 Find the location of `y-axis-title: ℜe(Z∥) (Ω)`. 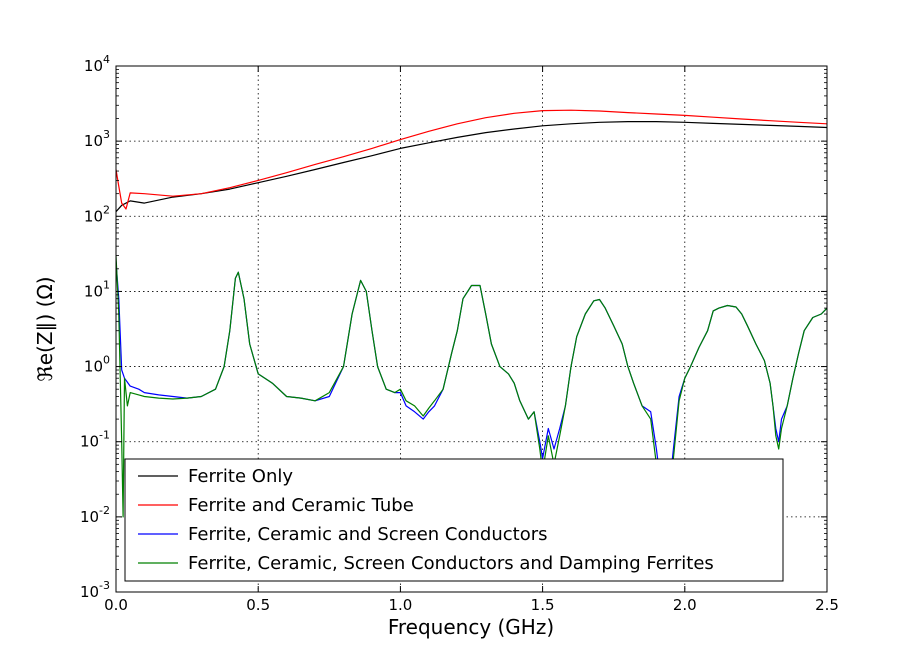

y-axis-title: ℜe(Z∥) (Ω) is located at coordinates (45, 328).